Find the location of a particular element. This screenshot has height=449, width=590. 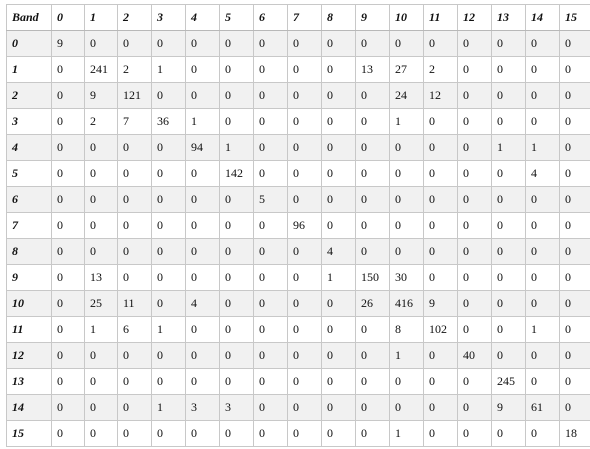

table-cell: 4 is located at coordinates (202, 303).